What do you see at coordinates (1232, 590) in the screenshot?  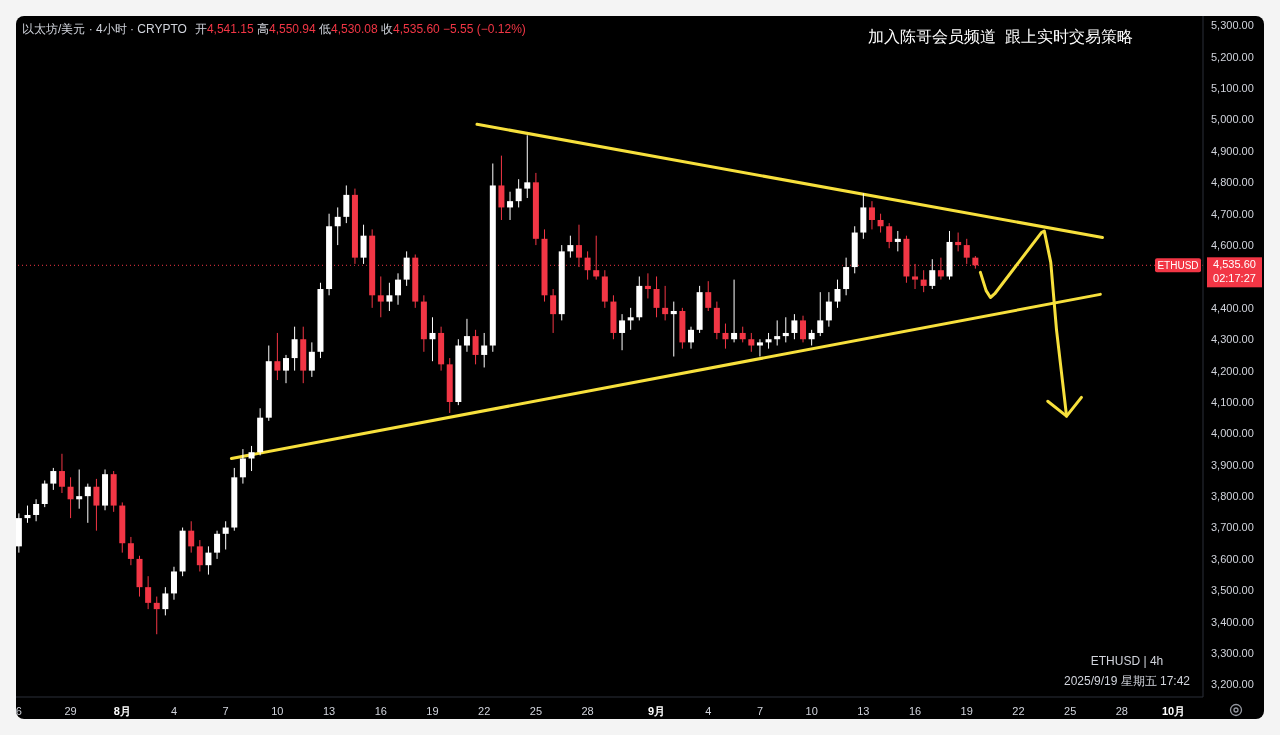 I see `y-tick-label: 3,500.00` at bounding box center [1232, 590].